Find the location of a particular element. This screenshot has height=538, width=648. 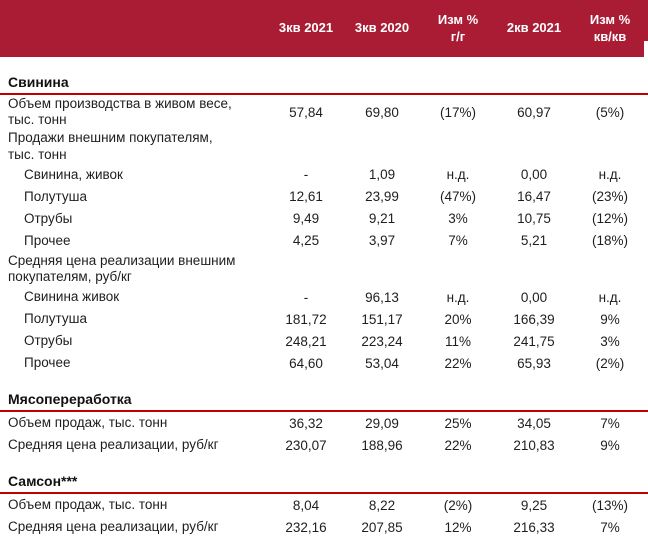

cell-value: 12,61 is located at coordinates (306, 197).